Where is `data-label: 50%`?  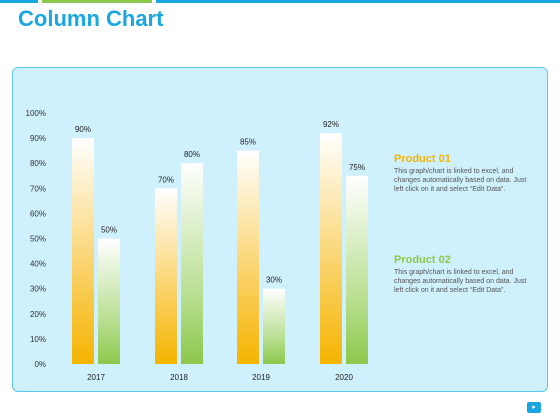
data-label: 50% is located at coordinates (109, 230).